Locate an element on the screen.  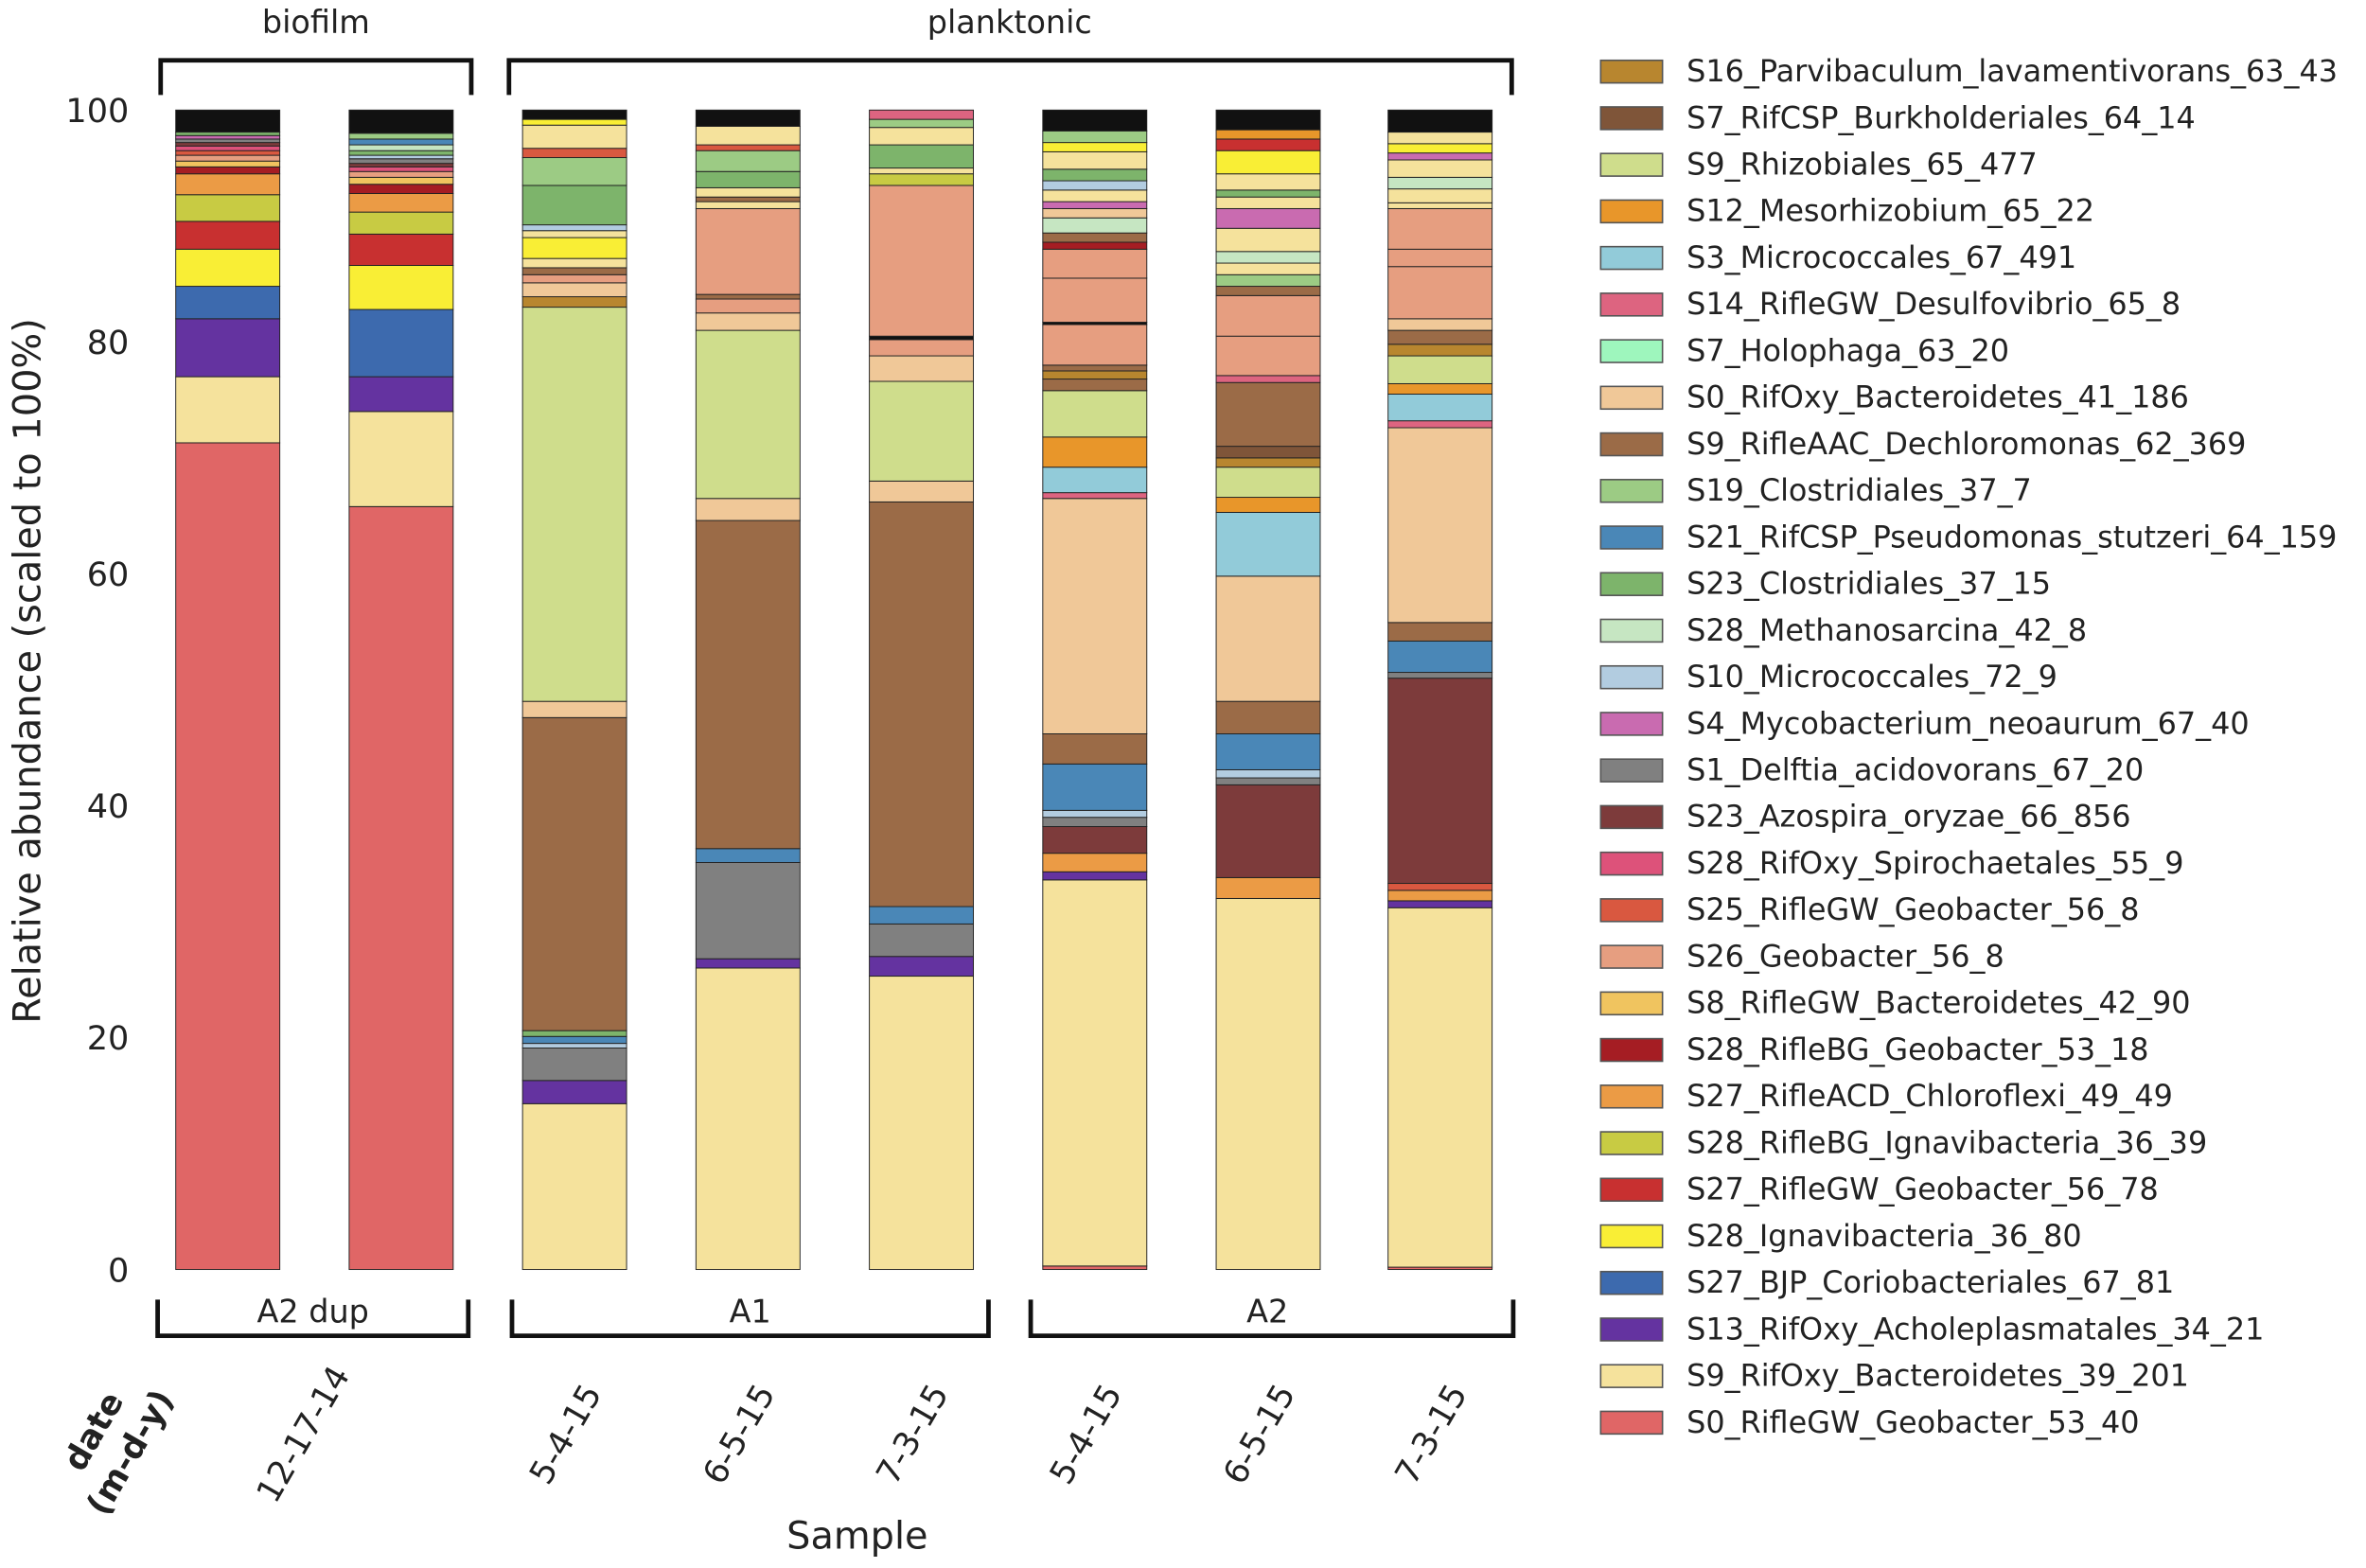
group-label-a1: A1 is located at coordinates (750, 1311).